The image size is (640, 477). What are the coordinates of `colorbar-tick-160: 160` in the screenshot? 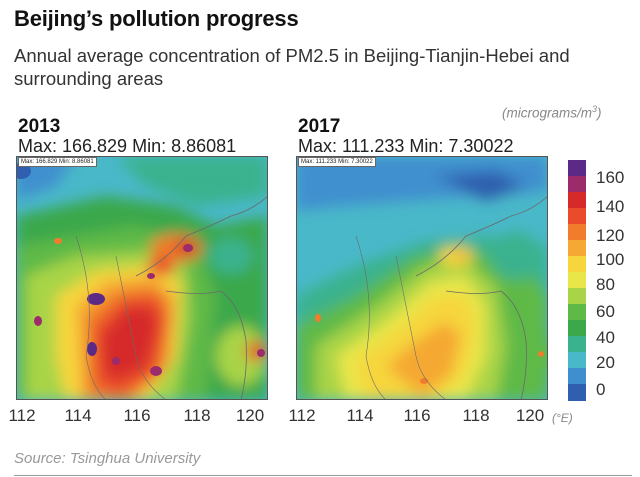 It's located at (610, 177).